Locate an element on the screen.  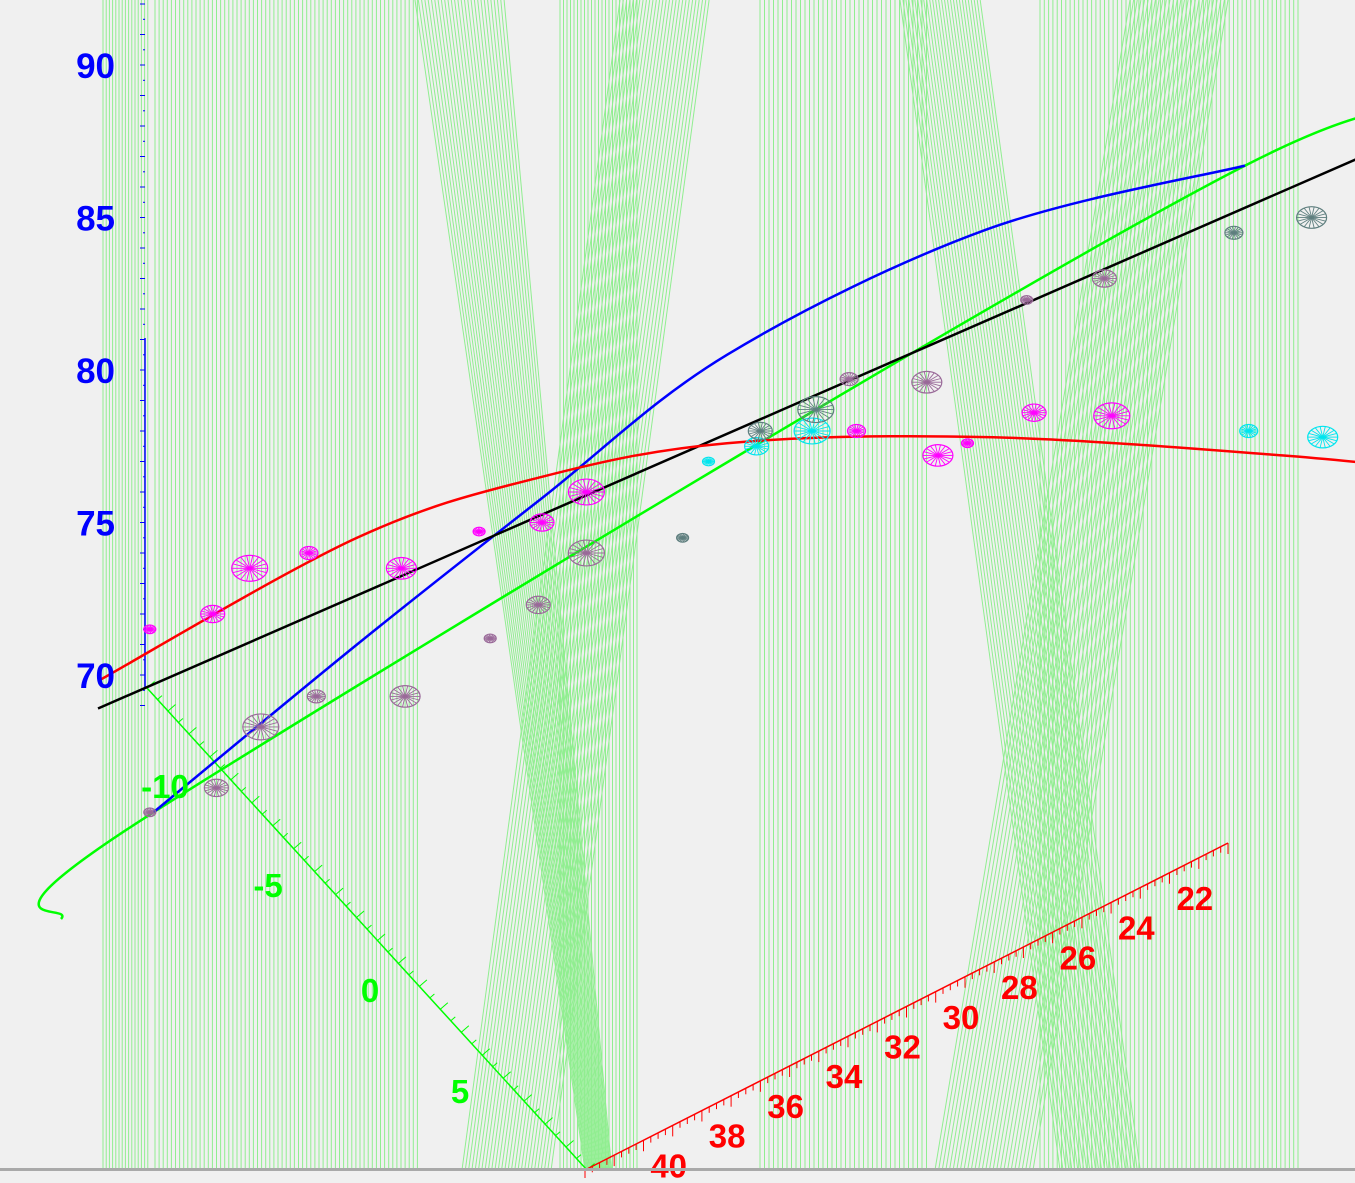
z-tick-label: 28 is located at coordinates (1019, 987).